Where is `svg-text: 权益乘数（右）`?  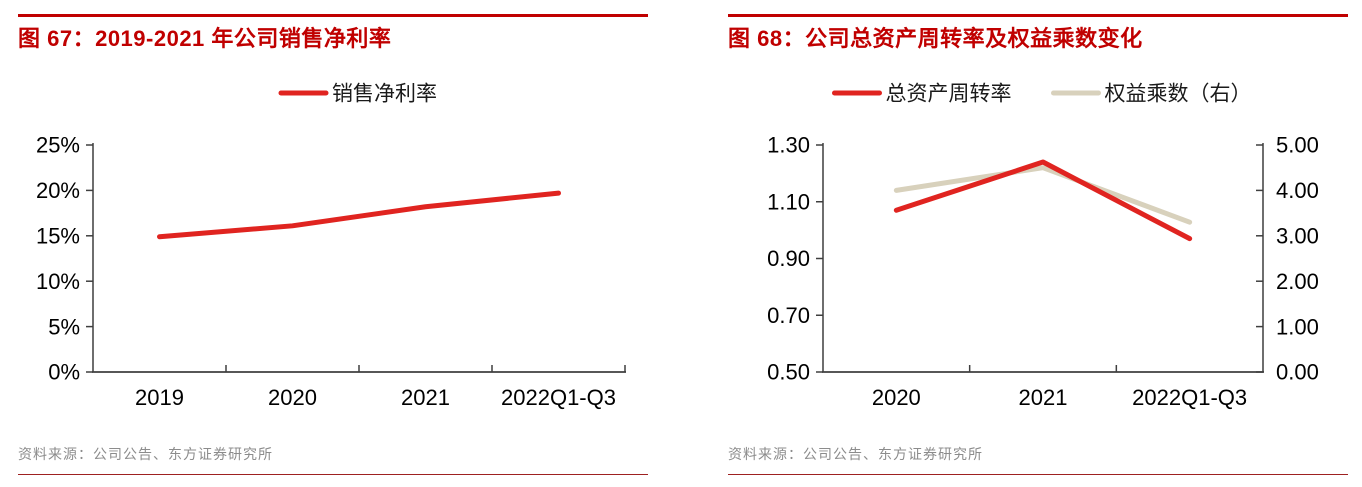 svg-text: 权益乘数（右） is located at coordinates (1178, 93).